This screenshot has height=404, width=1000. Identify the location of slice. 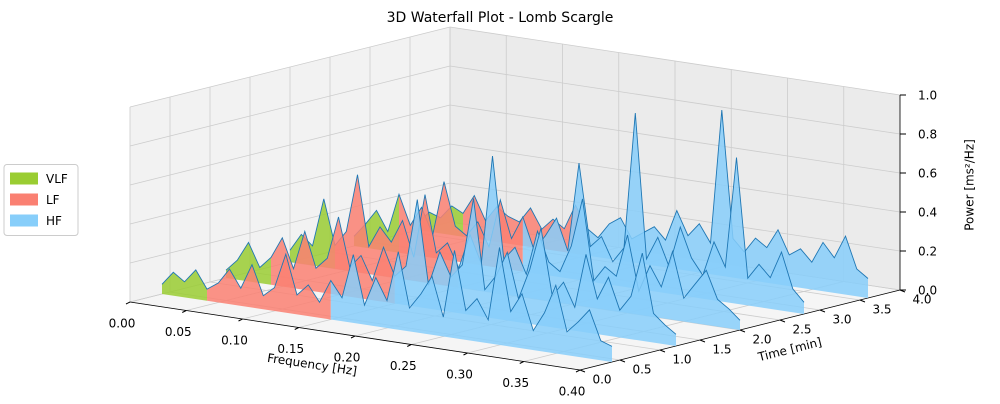
(387, 304).